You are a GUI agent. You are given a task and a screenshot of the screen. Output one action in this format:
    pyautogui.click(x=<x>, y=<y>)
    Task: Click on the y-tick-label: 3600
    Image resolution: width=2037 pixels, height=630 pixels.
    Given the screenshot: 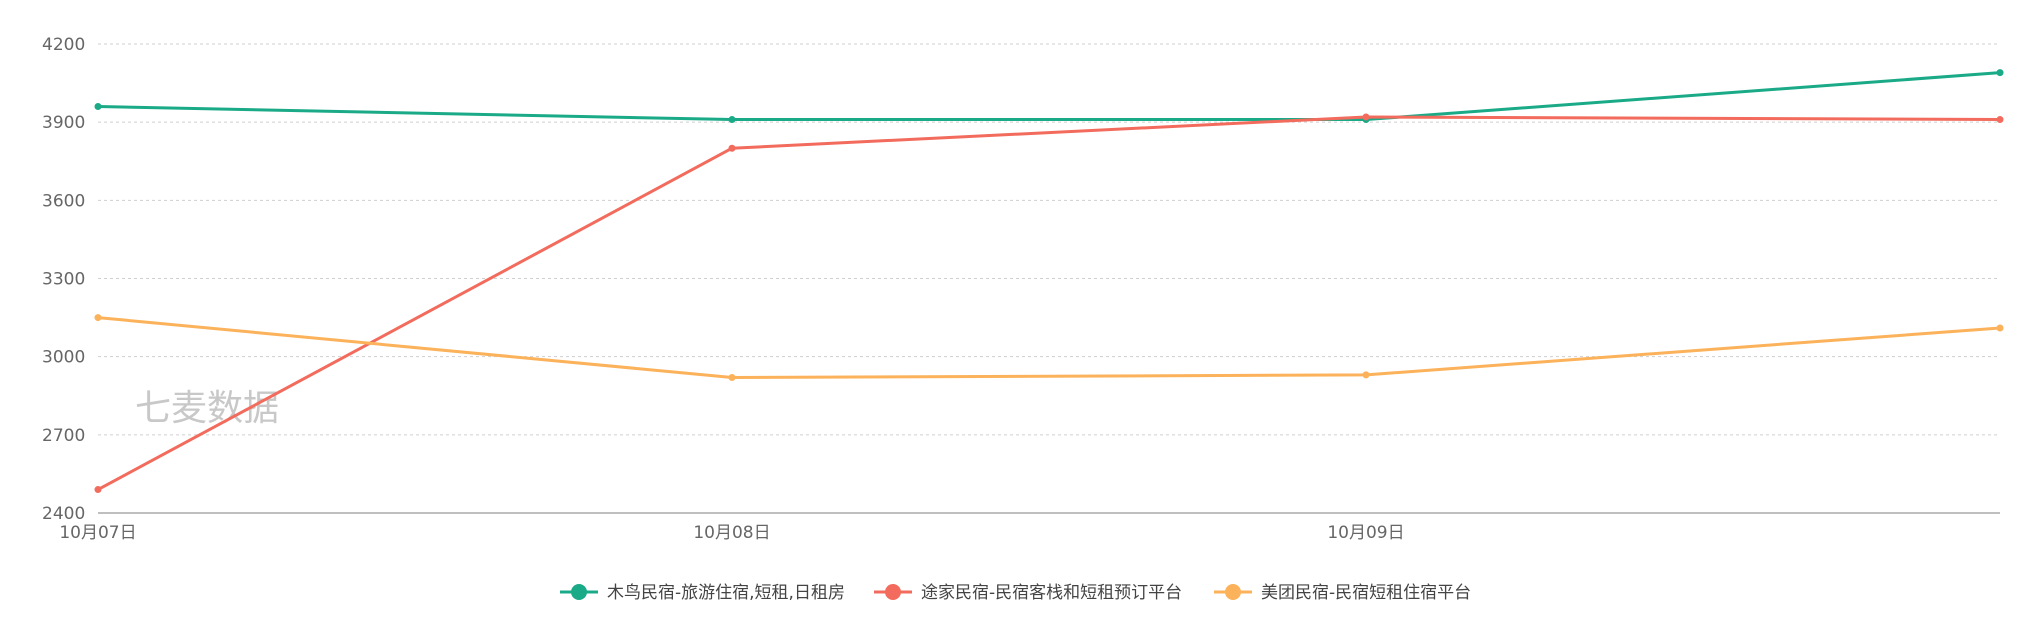 What is the action you would take?
    pyautogui.click(x=63, y=201)
    